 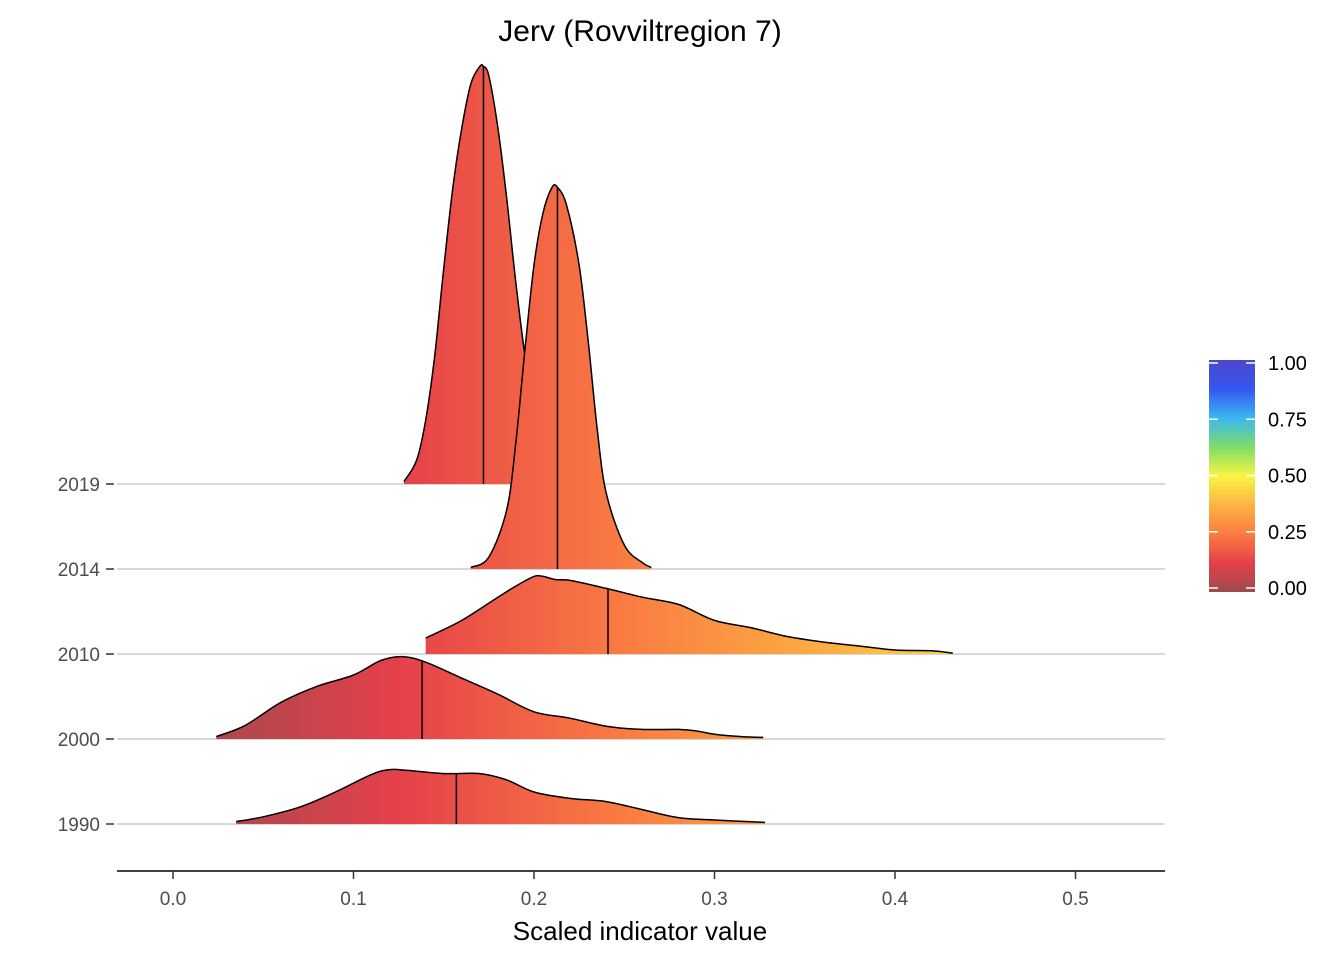 I want to click on x-axis: 0.0 0.1 0.2 0.3 0.4 0.5, so click(x=624, y=890).